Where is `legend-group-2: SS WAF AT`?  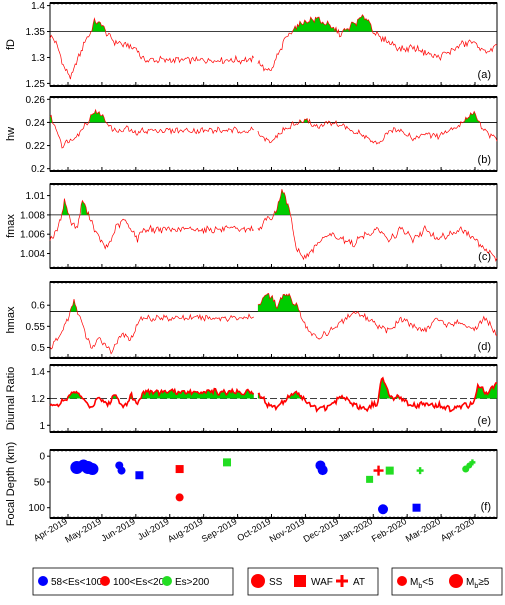 legend-group-2: SS WAF AT is located at coordinates (313, 581).